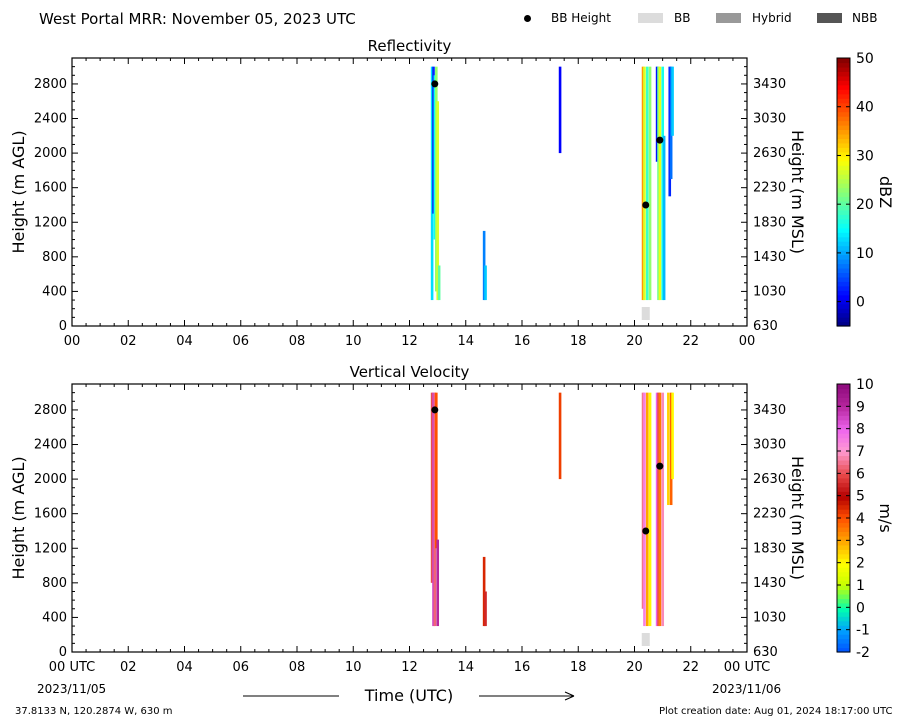  What do you see at coordinates (769, 188) in the screenshot?
I see `y2-tick-label: 2230` at bounding box center [769, 188].